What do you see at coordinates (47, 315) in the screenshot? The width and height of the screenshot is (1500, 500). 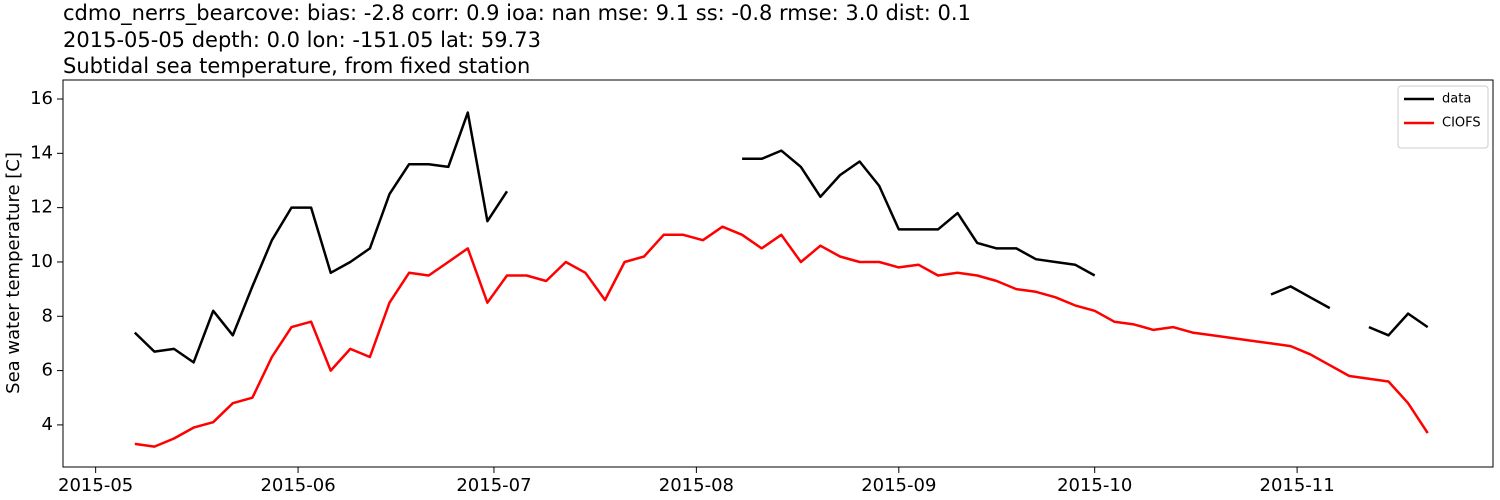 I see `y-tick-label: 8` at bounding box center [47, 315].